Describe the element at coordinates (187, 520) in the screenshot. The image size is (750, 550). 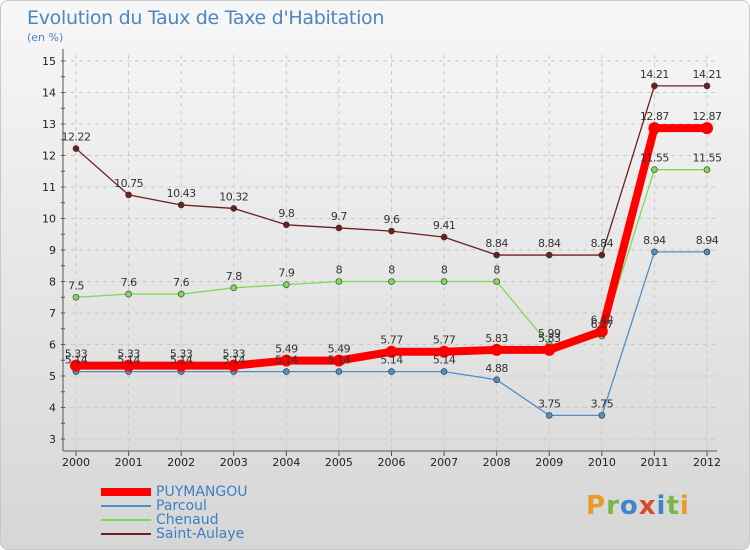
I see `legend-label: Chenaud` at that location.